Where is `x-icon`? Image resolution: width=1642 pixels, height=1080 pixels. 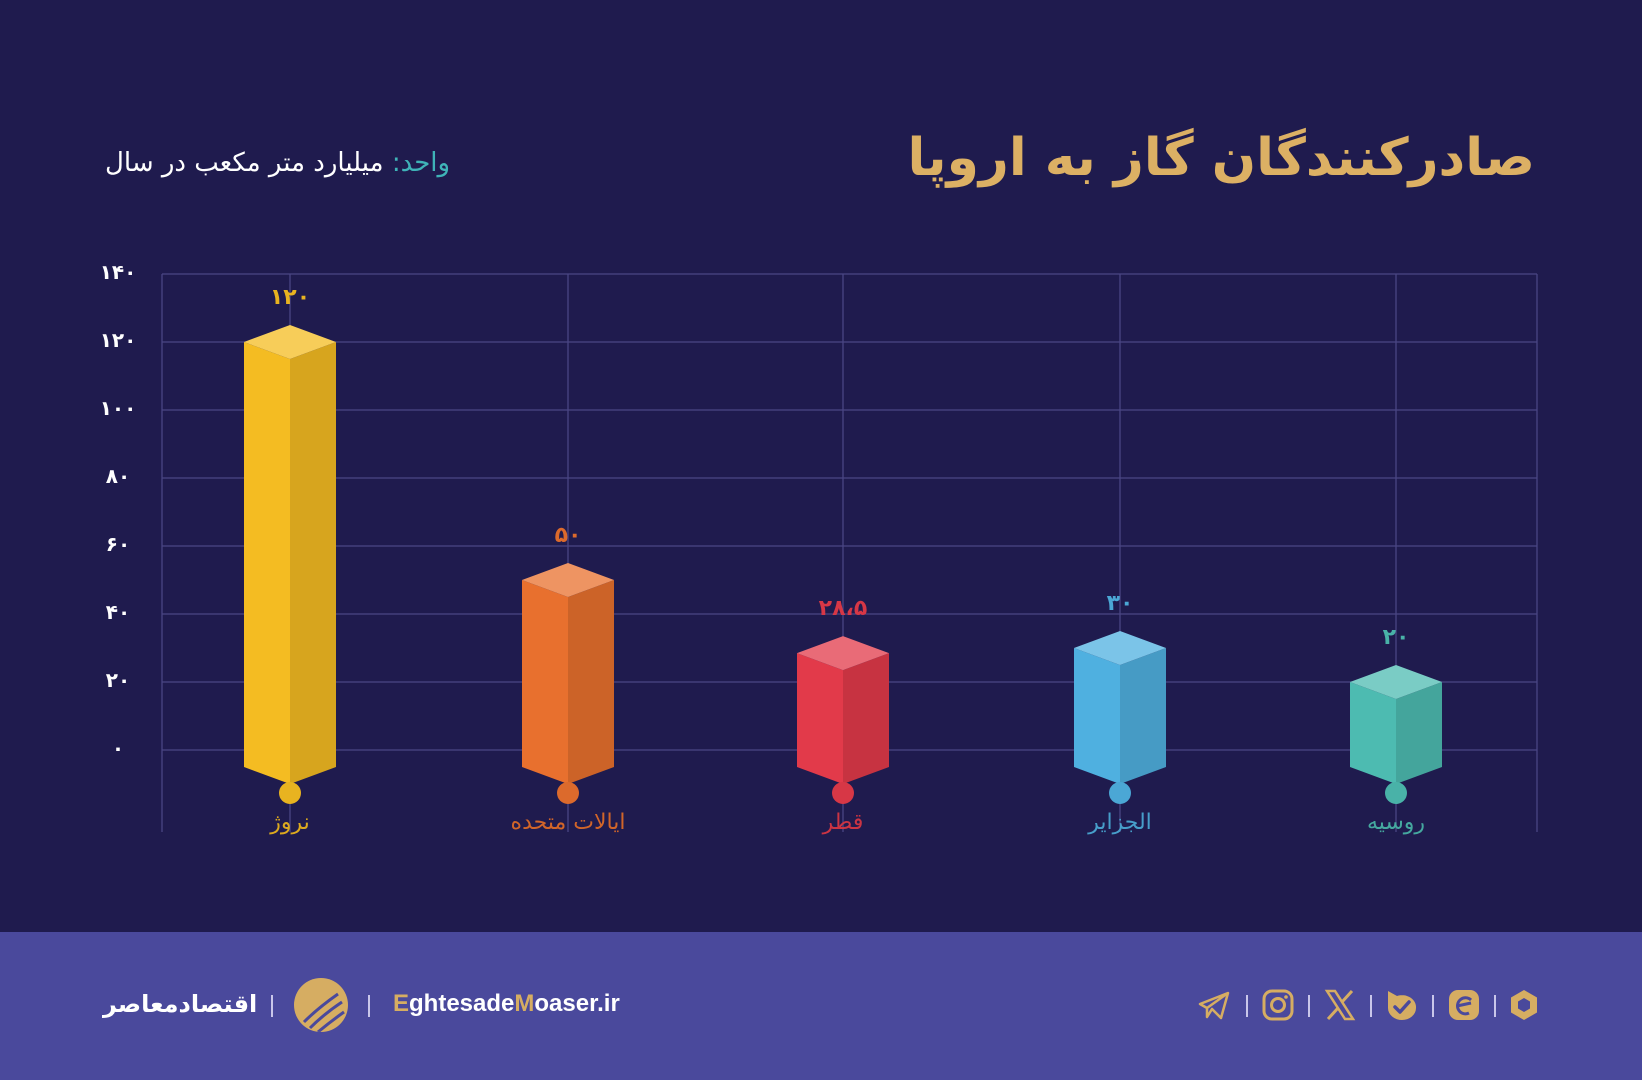 x-icon is located at coordinates (1340, 1005).